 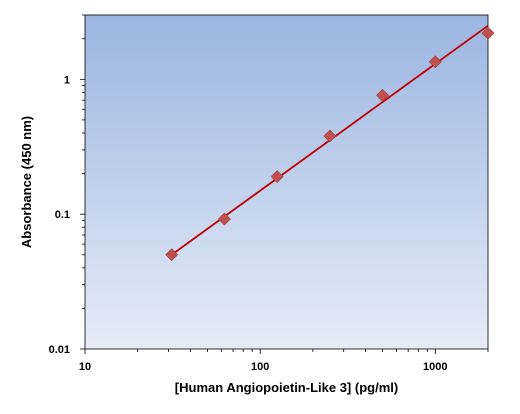 I want to click on x-tick-label: 1000, so click(x=435, y=367).